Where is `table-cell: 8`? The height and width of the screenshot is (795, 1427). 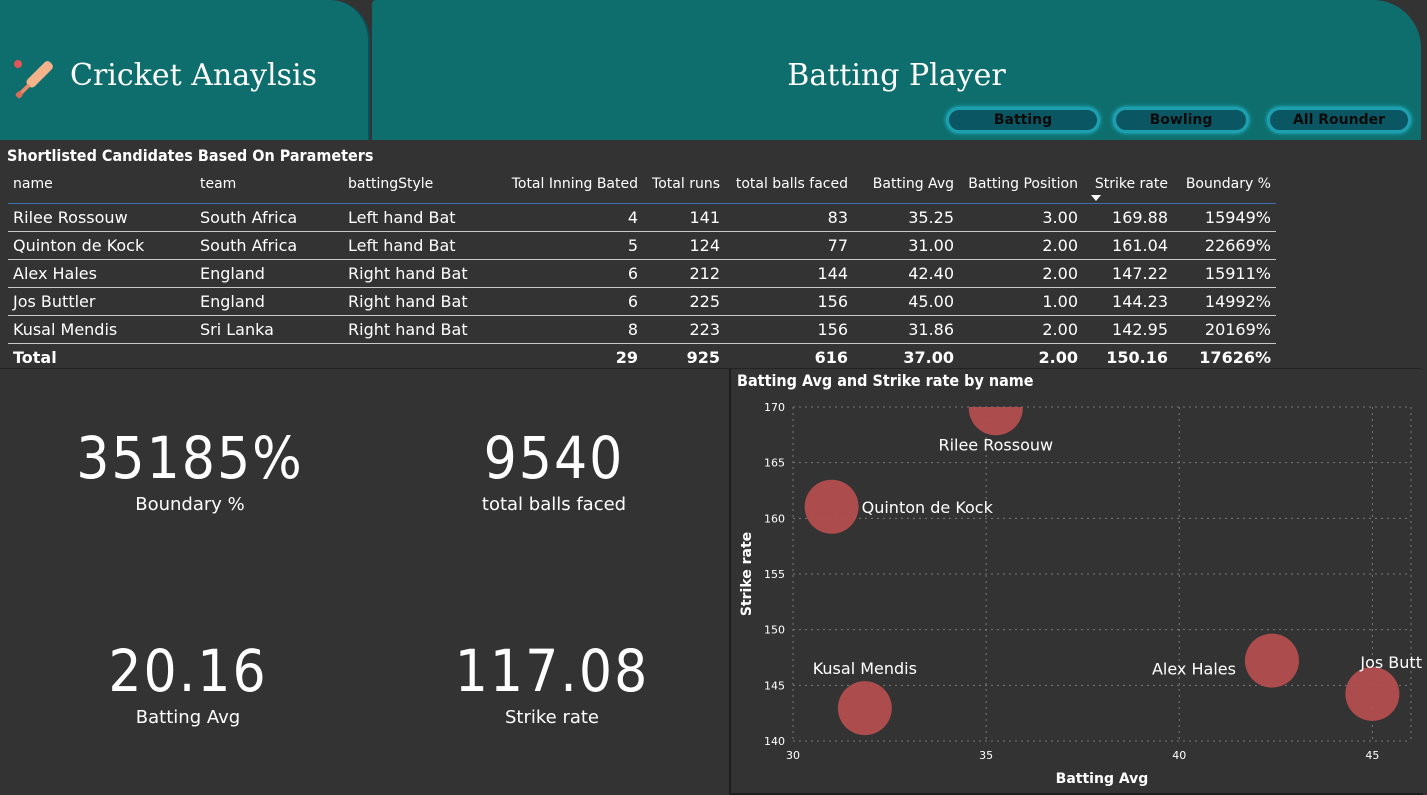 table-cell: 8 is located at coordinates (572, 329).